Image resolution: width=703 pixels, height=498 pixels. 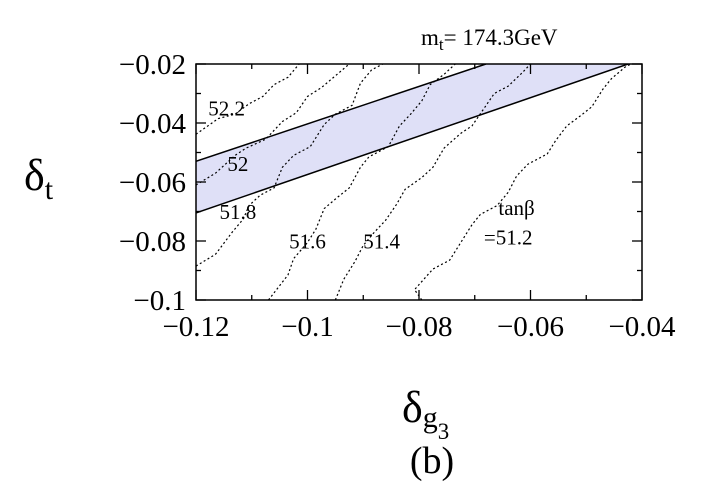 I want to click on mass-subscript: t, so click(x=441, y=44).